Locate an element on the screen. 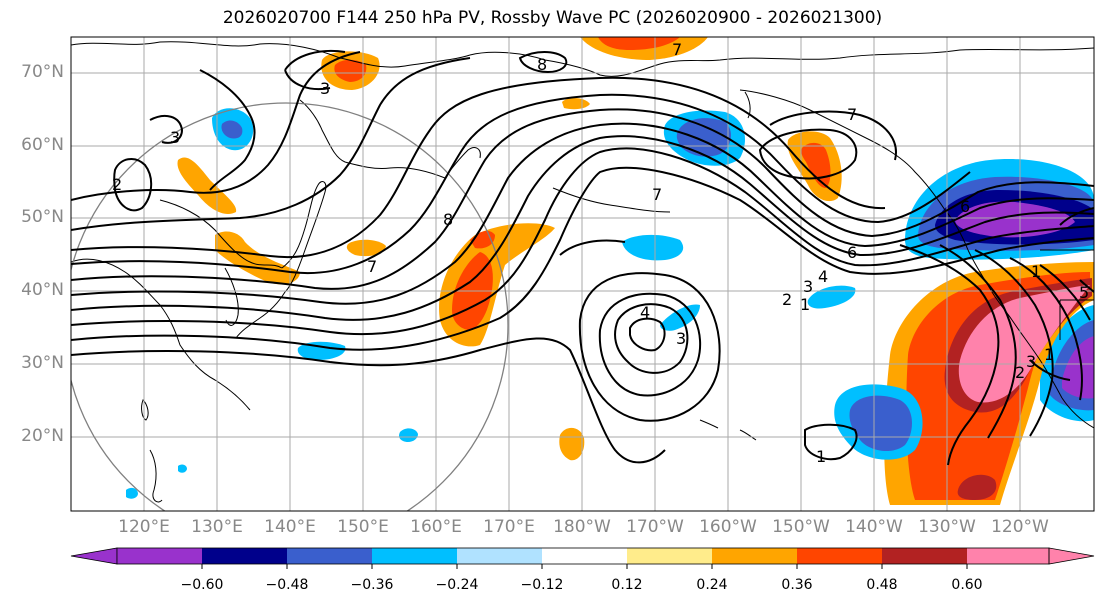 This screenshot has height=604, width=1105. neg-anomaly-baja-core is located at coordinates (1078, 367).